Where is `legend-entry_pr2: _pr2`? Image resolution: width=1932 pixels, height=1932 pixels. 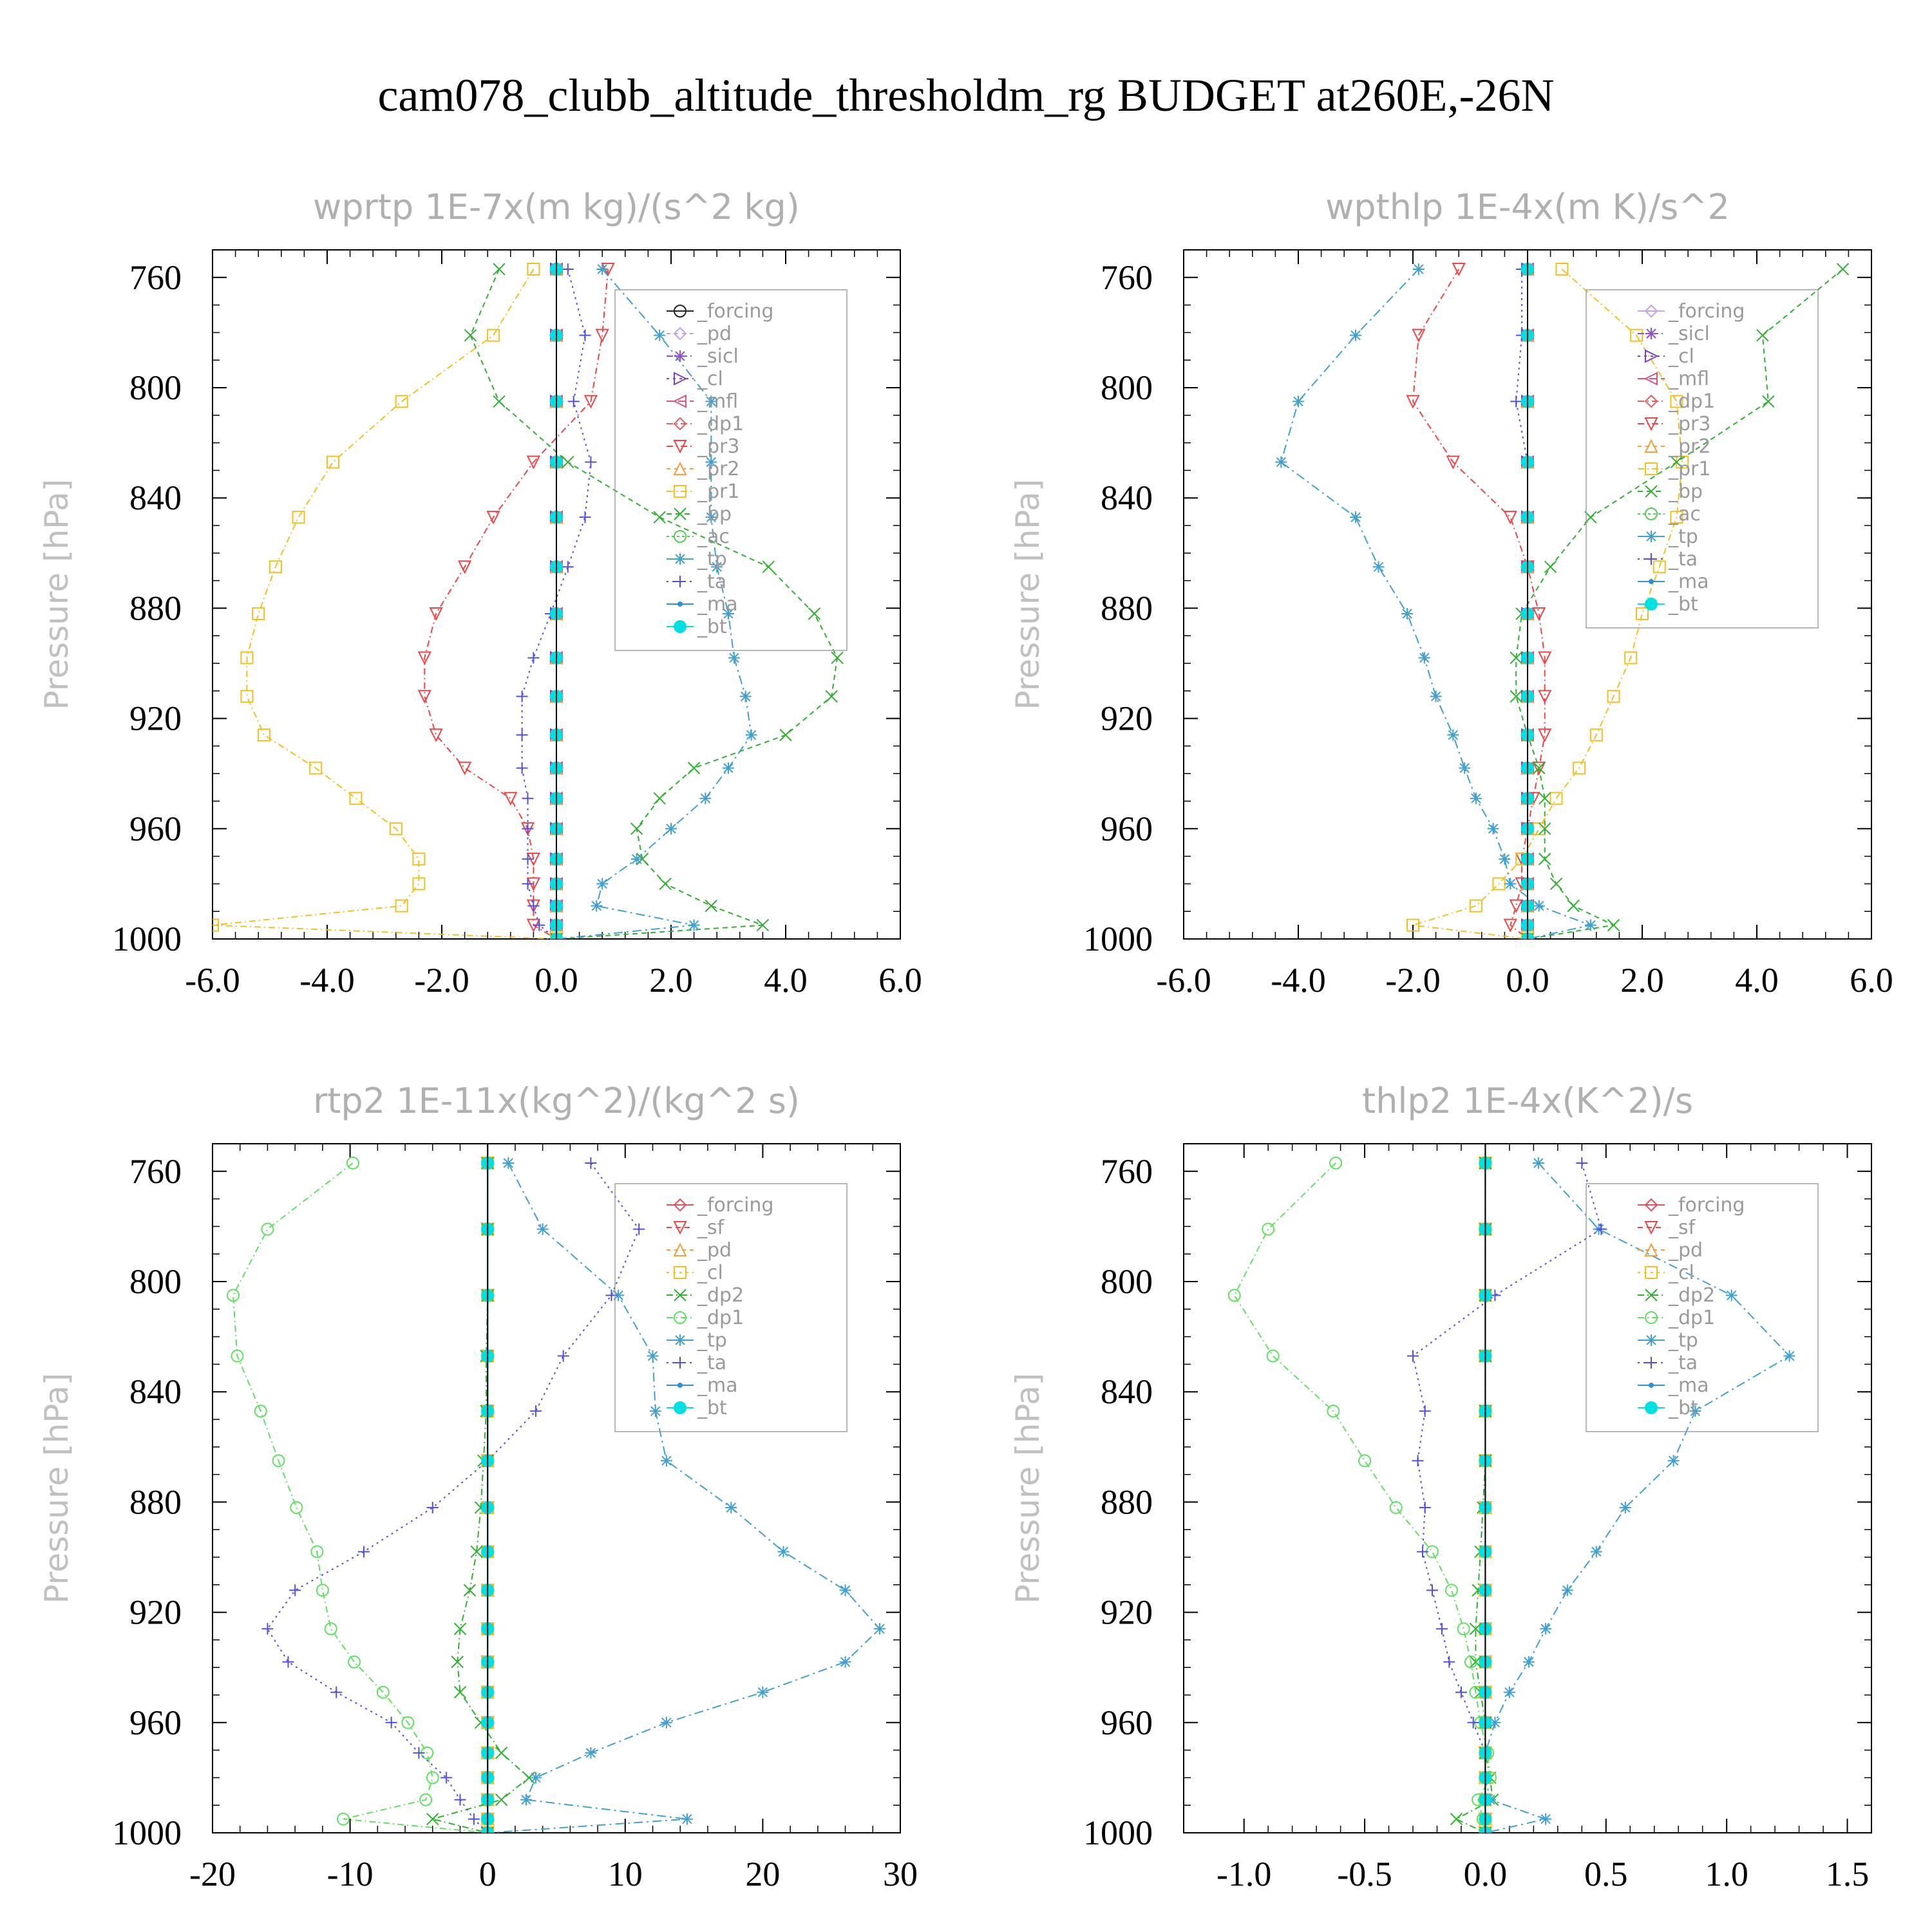
legend-entry_pr2: _pr2 is located at coordinates (703, 469).